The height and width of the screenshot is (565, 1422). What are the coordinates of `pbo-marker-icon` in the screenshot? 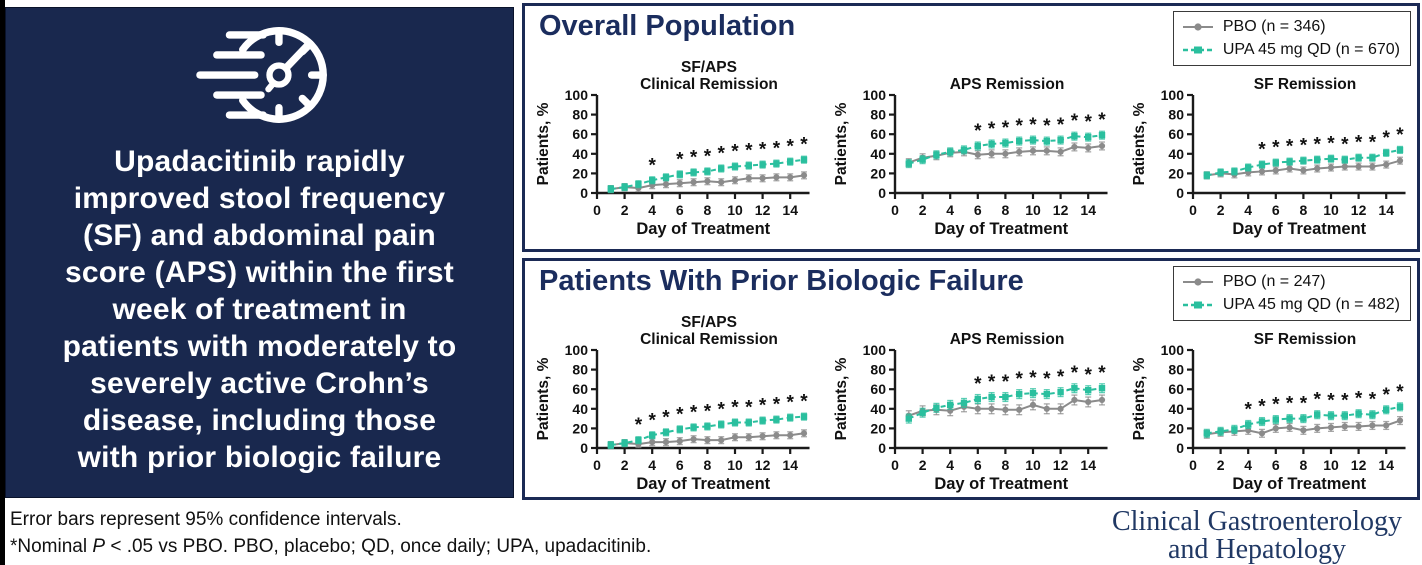 It's located at (1197, 281).